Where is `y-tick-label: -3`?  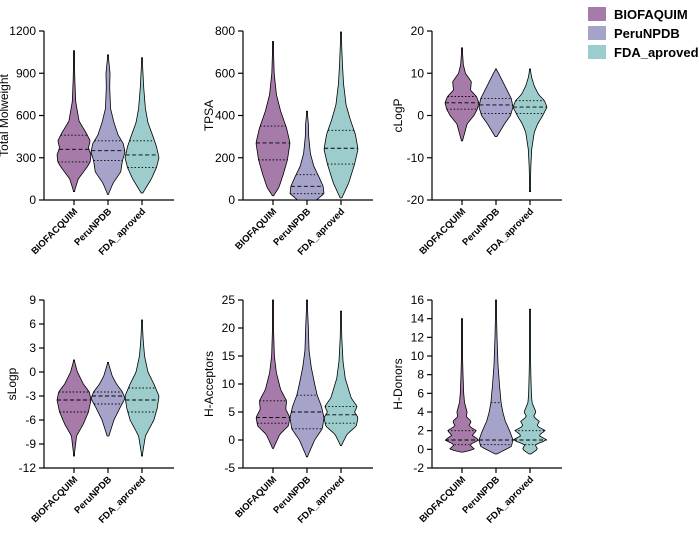
y-tick-label: -3 is located at coordinates (30, 396).